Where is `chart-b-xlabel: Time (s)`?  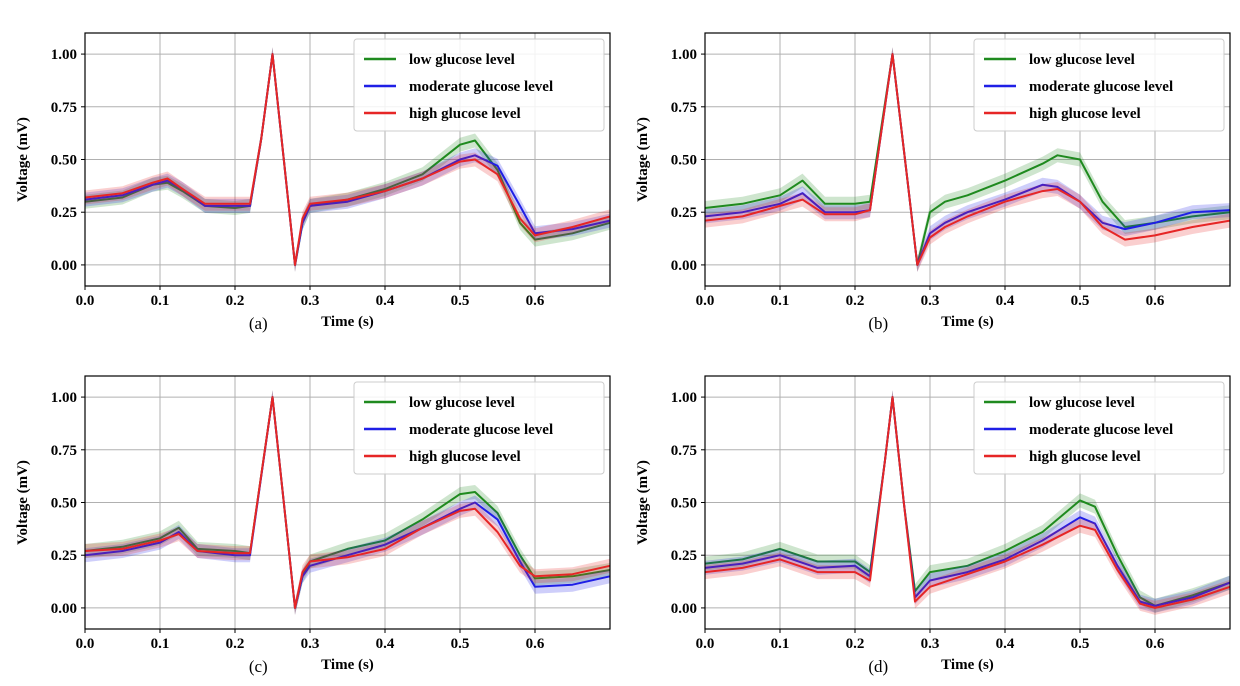 chart-b-xlabel: Time (s) is located at coordinates (967, 322).